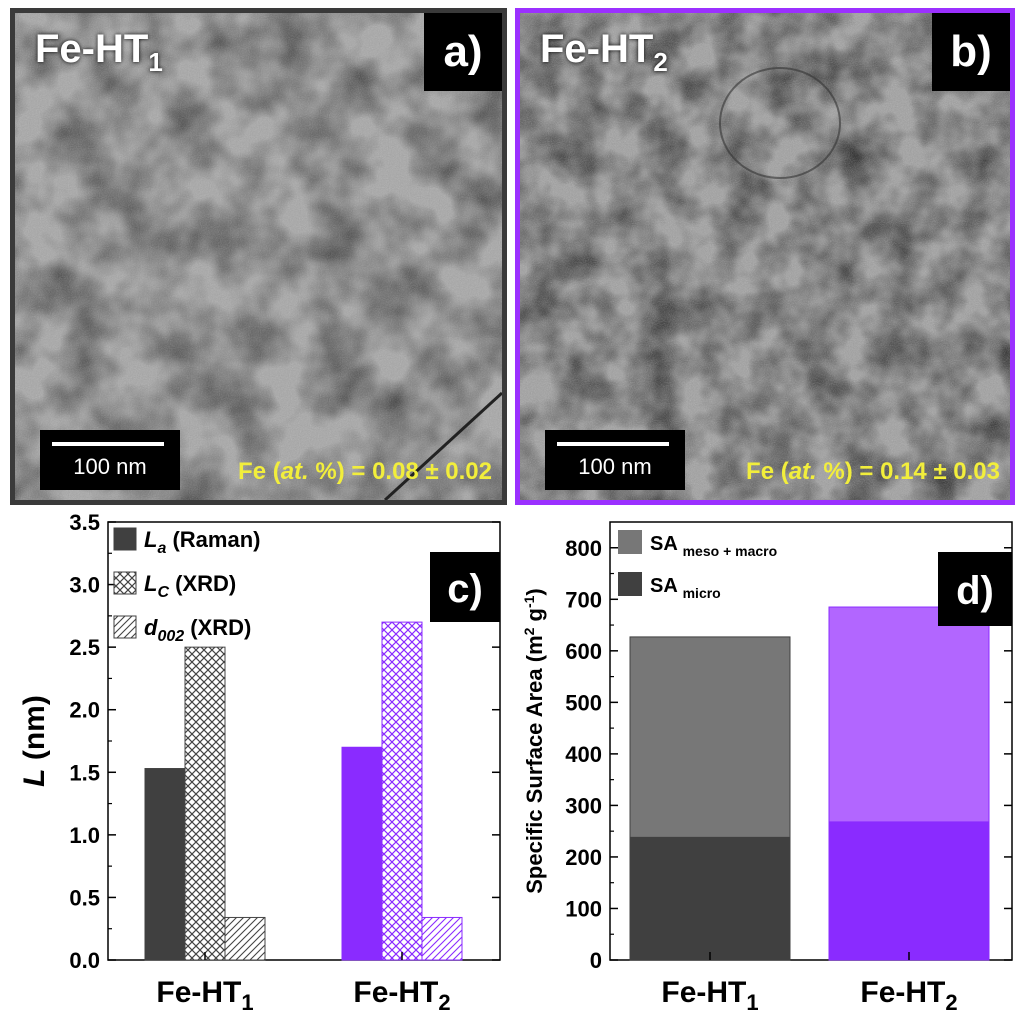 This screenshot has width=1024, height=1030. What do you see at coordinates (463, 52) in the screenshot?
I see `panel-a-letter: a)` at bounding box center [463, 52].